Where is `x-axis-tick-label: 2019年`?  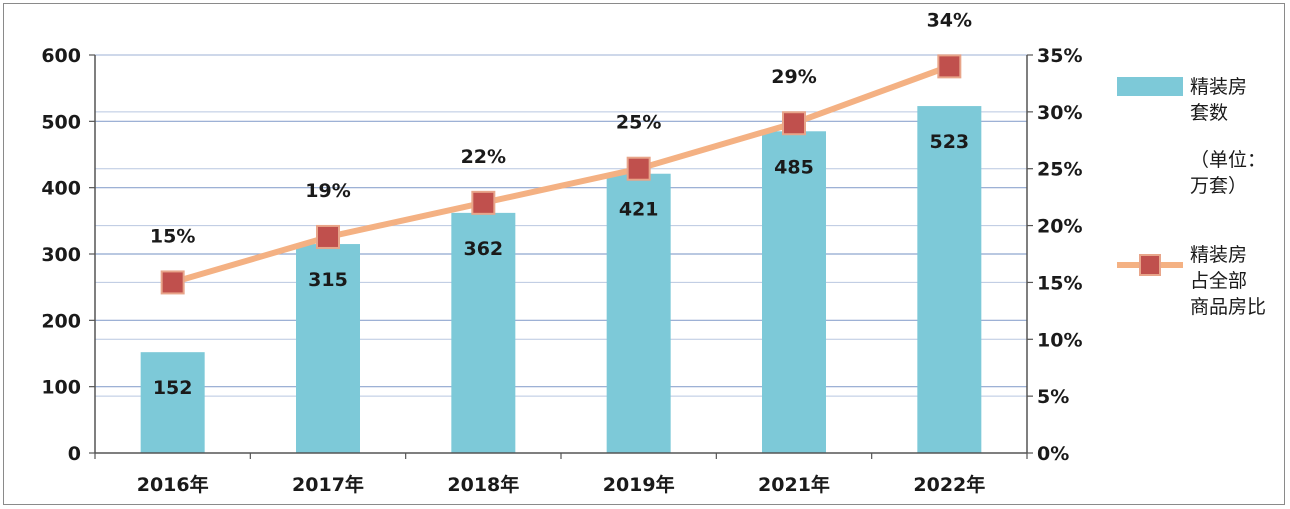 x-axis-tick-label: 2019年 is located at coordinates (639, 484).